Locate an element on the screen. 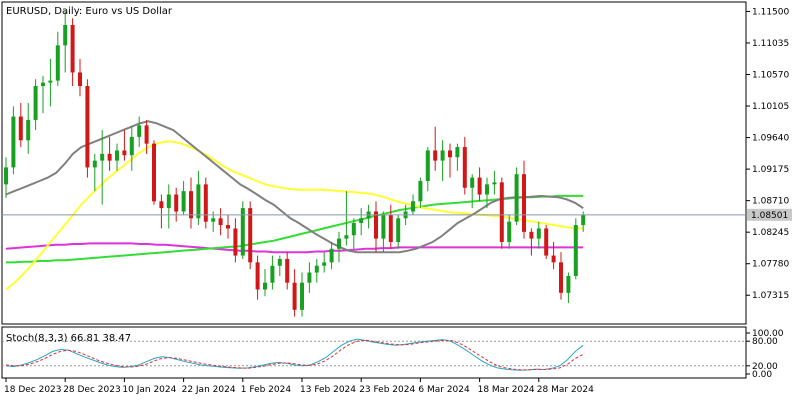  current-price-label-bg is located at coordinates (769, 214).